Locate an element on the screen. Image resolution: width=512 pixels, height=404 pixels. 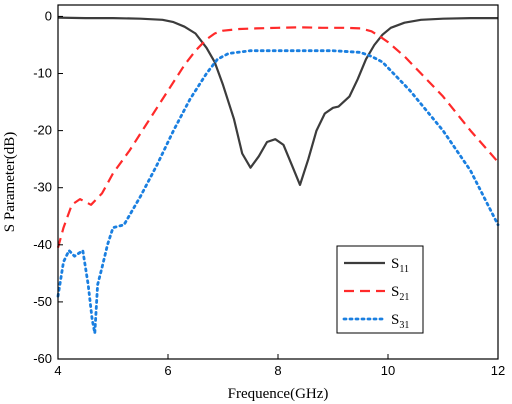
legend-label-s21: S21 is located at coordinates (400, 293).